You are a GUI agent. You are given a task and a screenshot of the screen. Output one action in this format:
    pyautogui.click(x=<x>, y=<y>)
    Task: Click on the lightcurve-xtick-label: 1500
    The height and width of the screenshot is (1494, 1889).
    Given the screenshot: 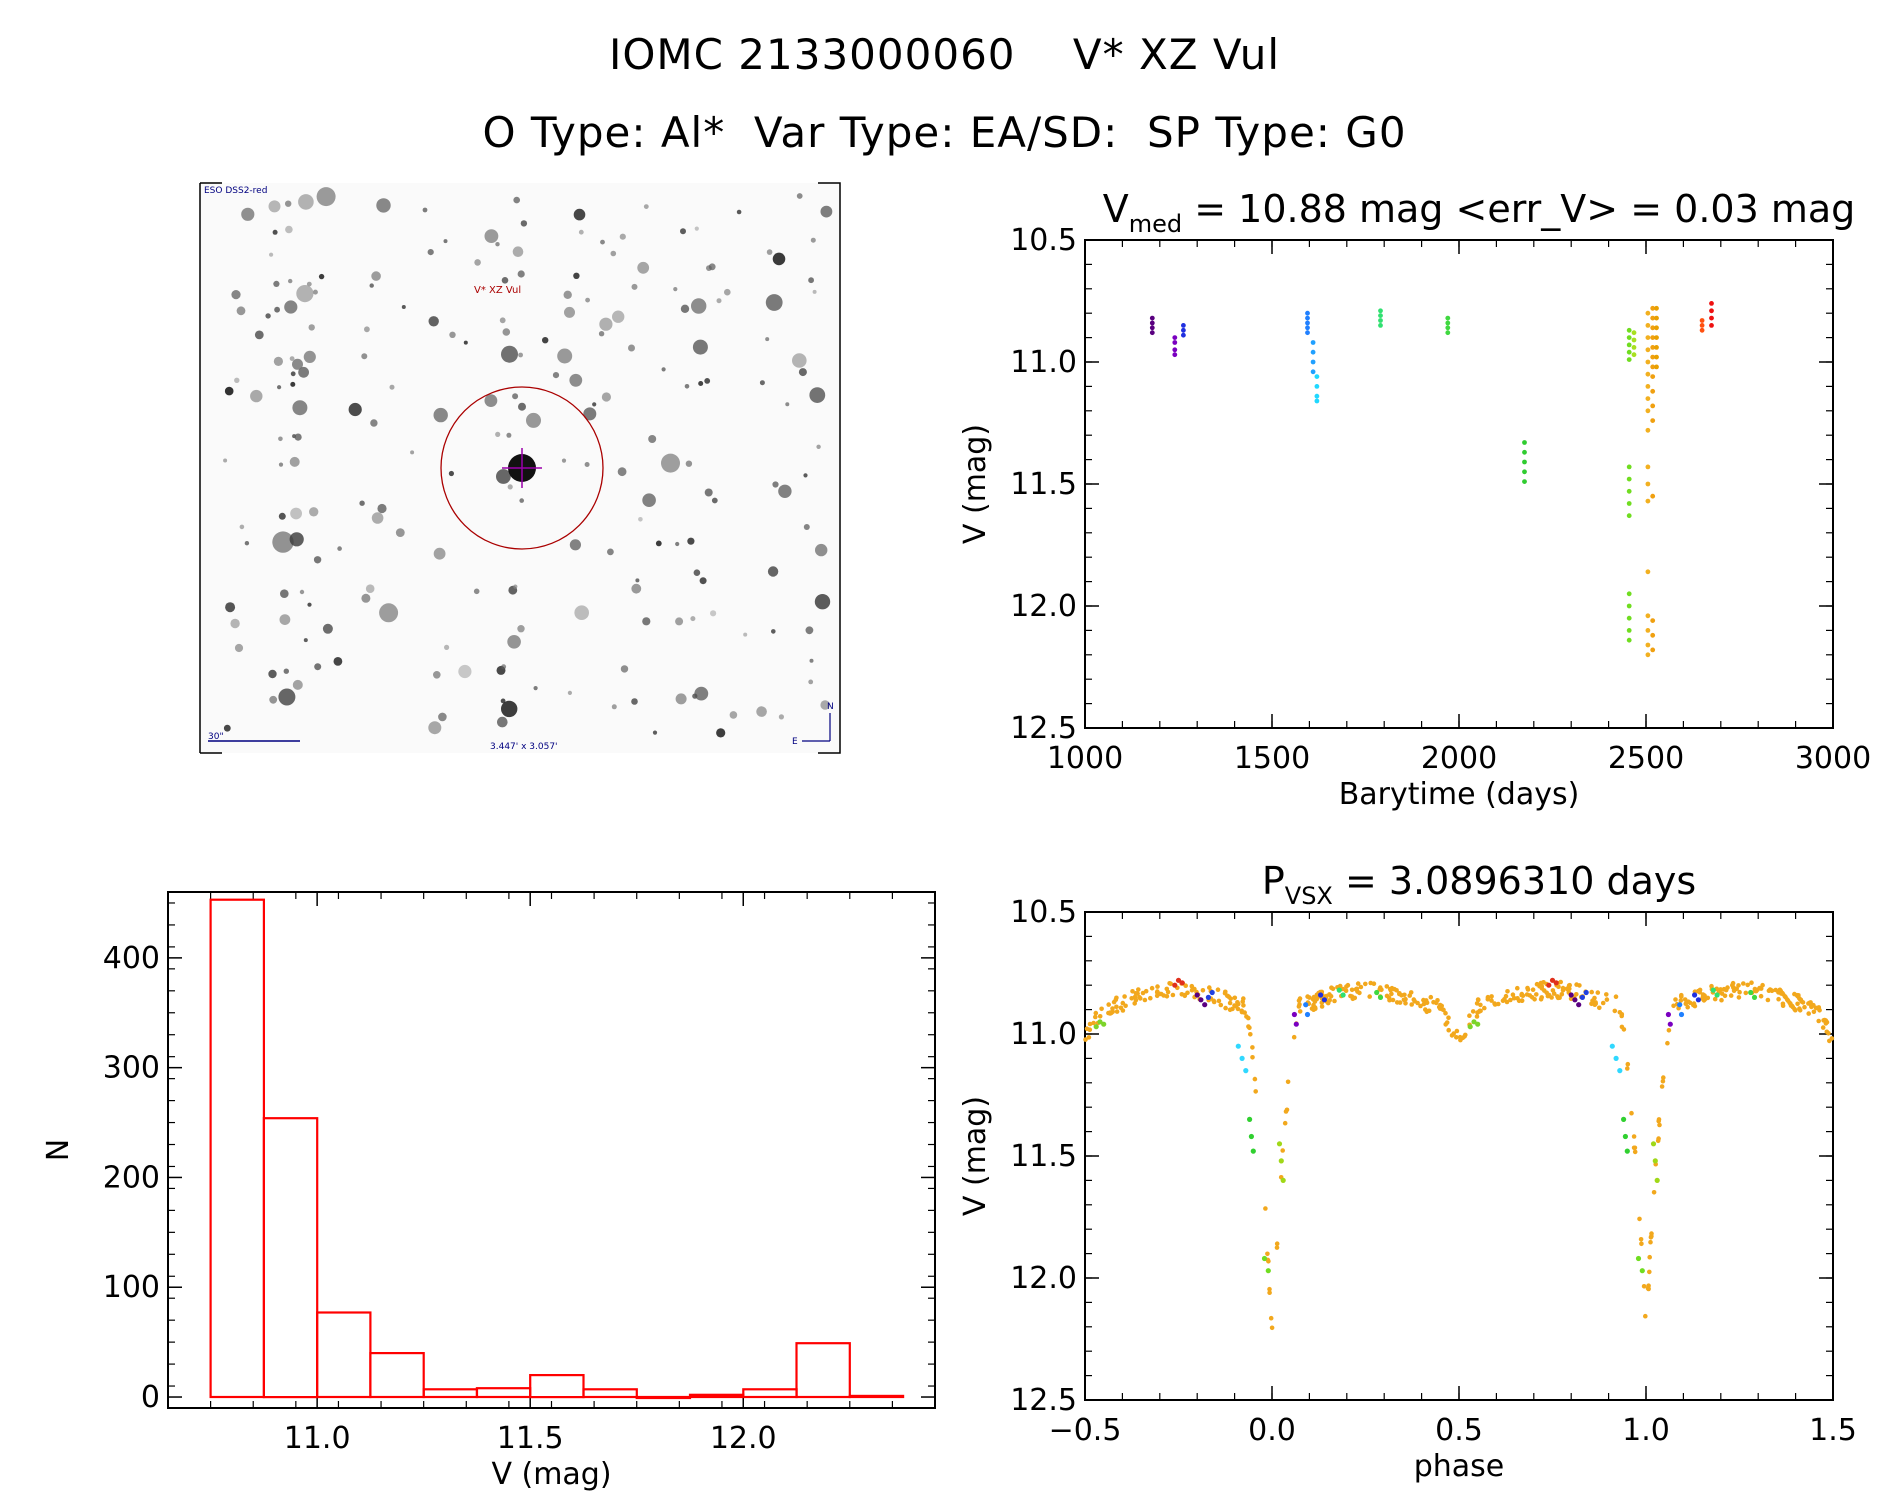 What is the action you would take?
    pyautogui.click(x=1272, y=758)
    